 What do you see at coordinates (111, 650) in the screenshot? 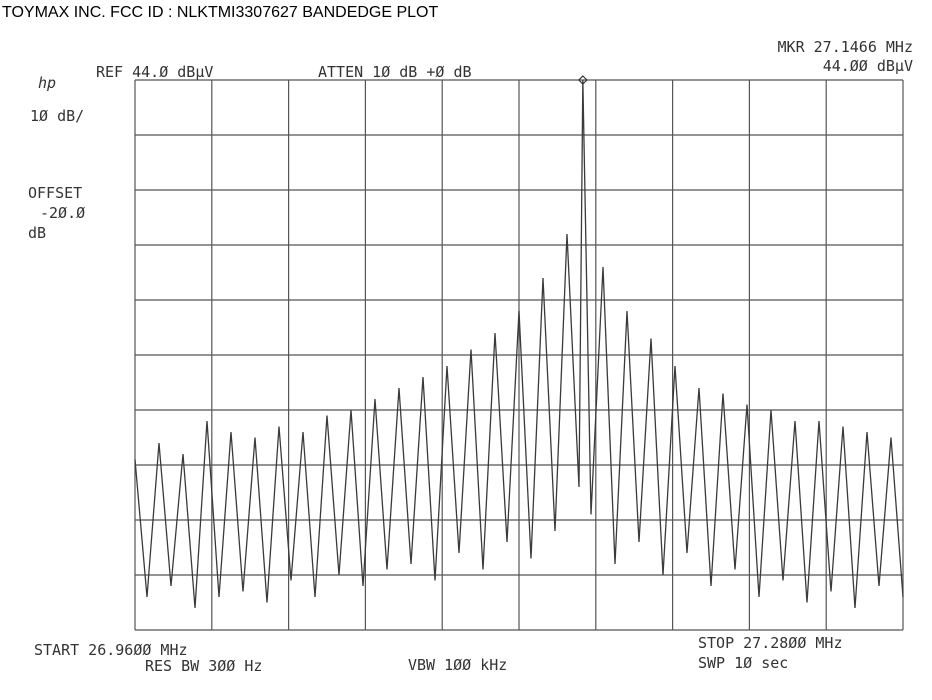
I see `annotation: START 26.96ØØ MHz` at bounding box center [111, 650].